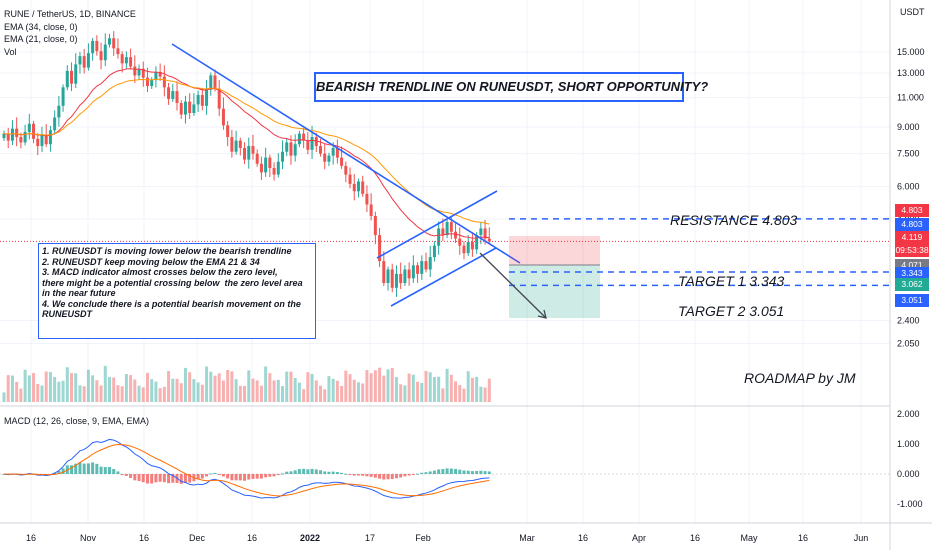  What do you see at coordinates (908, 154) in the screenshot?
I see `price-tick-label: 7.500` at bounding box center [908, 154].